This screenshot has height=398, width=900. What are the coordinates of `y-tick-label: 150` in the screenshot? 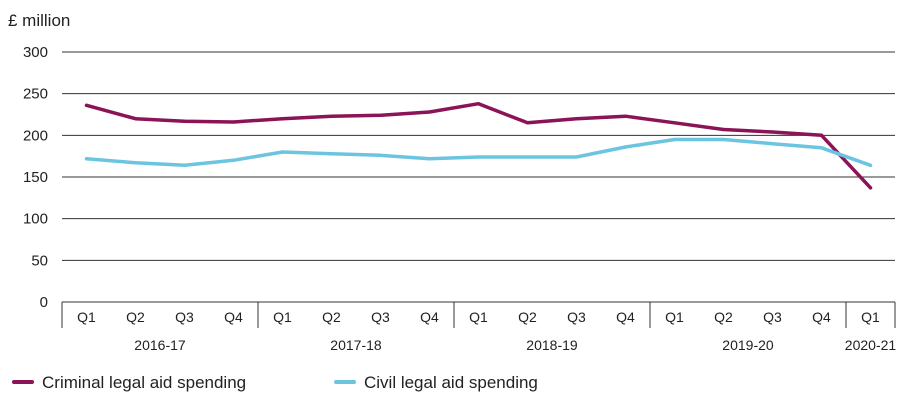 It's located at (35, 177).